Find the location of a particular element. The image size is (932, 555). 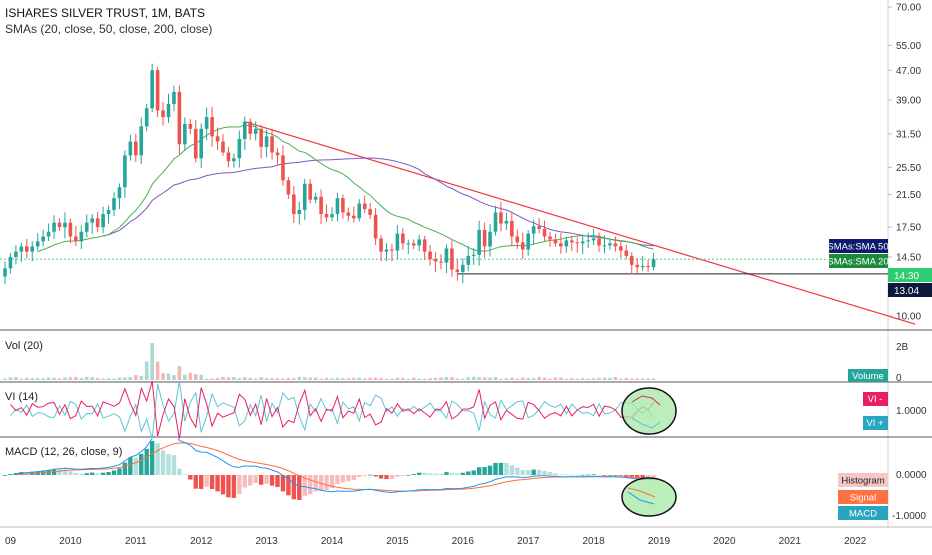

price-tick-label: 55.00 is located at coordinates (908, 46).